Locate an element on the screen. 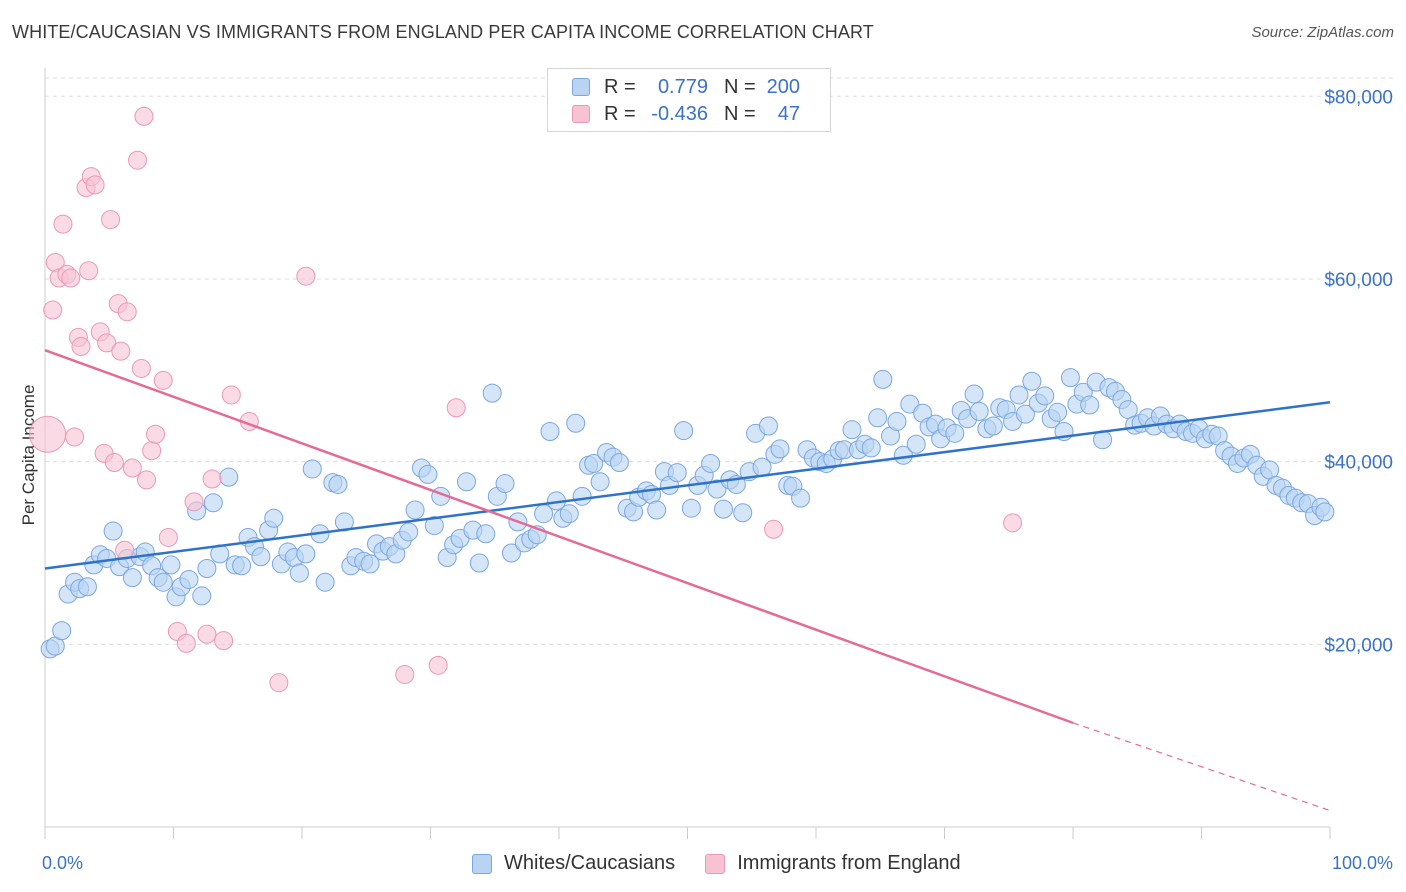 The width and height of the screenshot is (1406, 892). n-value: 47 is located at coordinates (788, 113).